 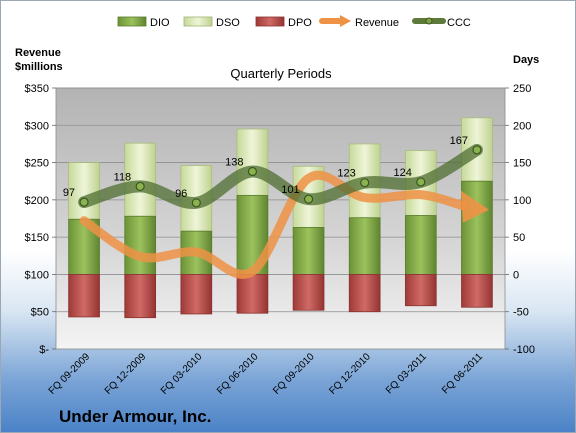 What do you see at coordinates (522, 126) in the screenshot?
I see `right-tick-label: 200` at bounding box center [522, 126].